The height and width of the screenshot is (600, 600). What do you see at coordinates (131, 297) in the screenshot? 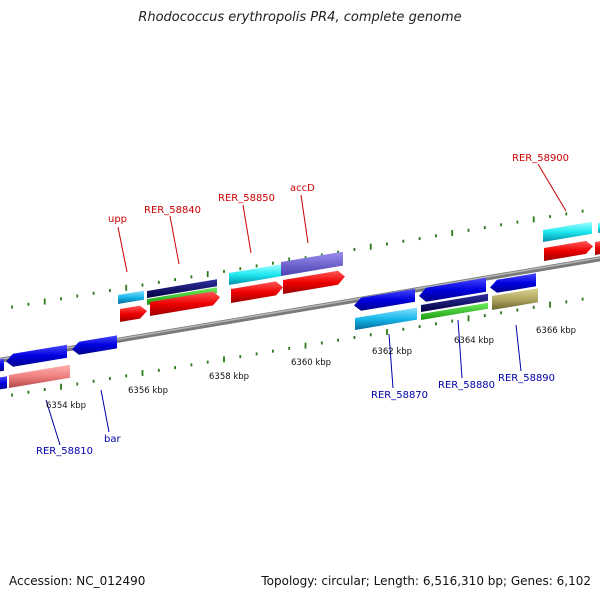
I see `gene-upp-box` at bounding box center [131, 297].